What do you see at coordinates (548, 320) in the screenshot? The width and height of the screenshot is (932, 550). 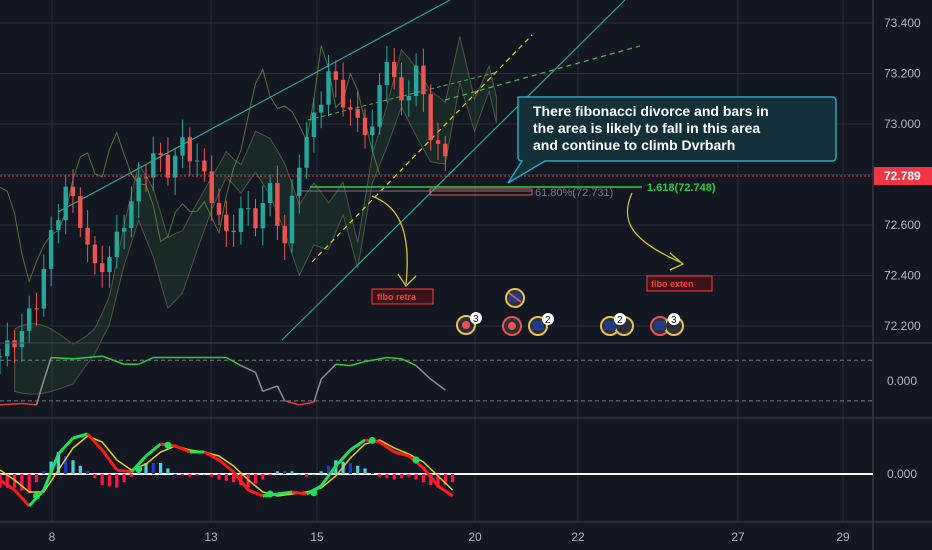 I see `event-count-2: 2` at bounding box center [548, 320].